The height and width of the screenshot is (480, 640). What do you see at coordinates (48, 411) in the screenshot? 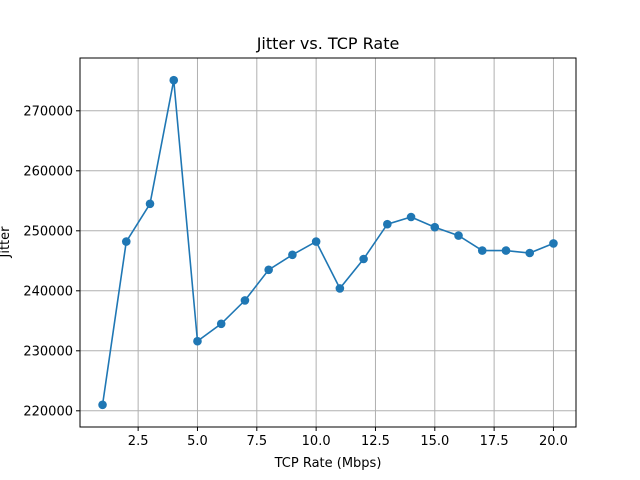
I see `y-tick-label: 220000` at bounding box center [48, 411].